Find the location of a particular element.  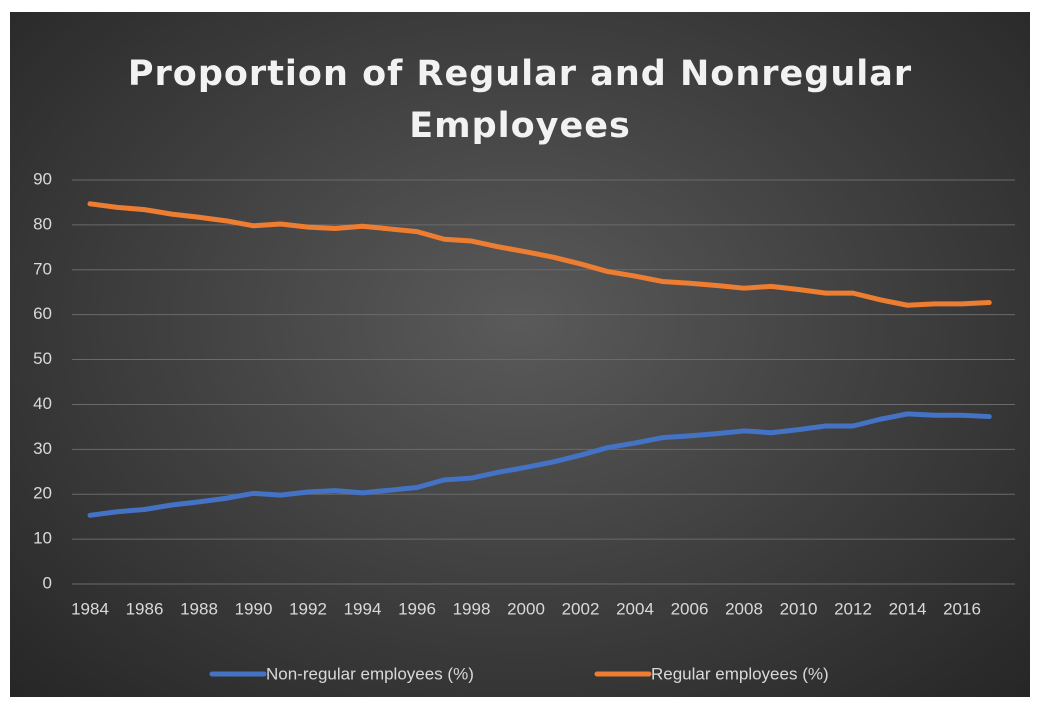

x-tick-label: 1986 is located at coordinates (145, 608).